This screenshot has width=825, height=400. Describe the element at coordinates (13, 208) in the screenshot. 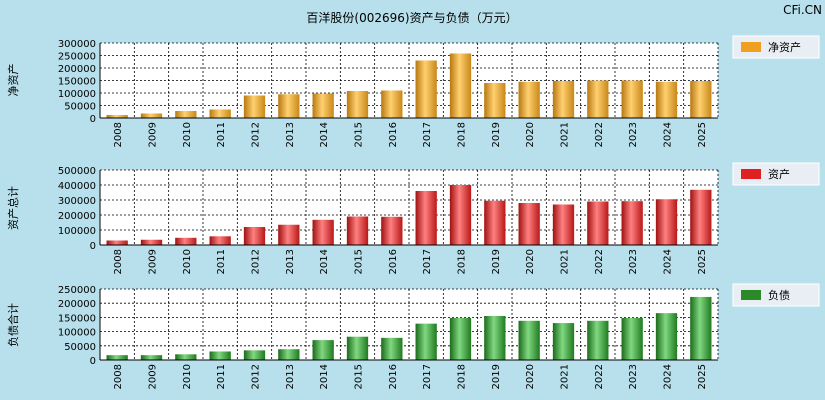

I see `y-axis-label: 资产总计` at that location.